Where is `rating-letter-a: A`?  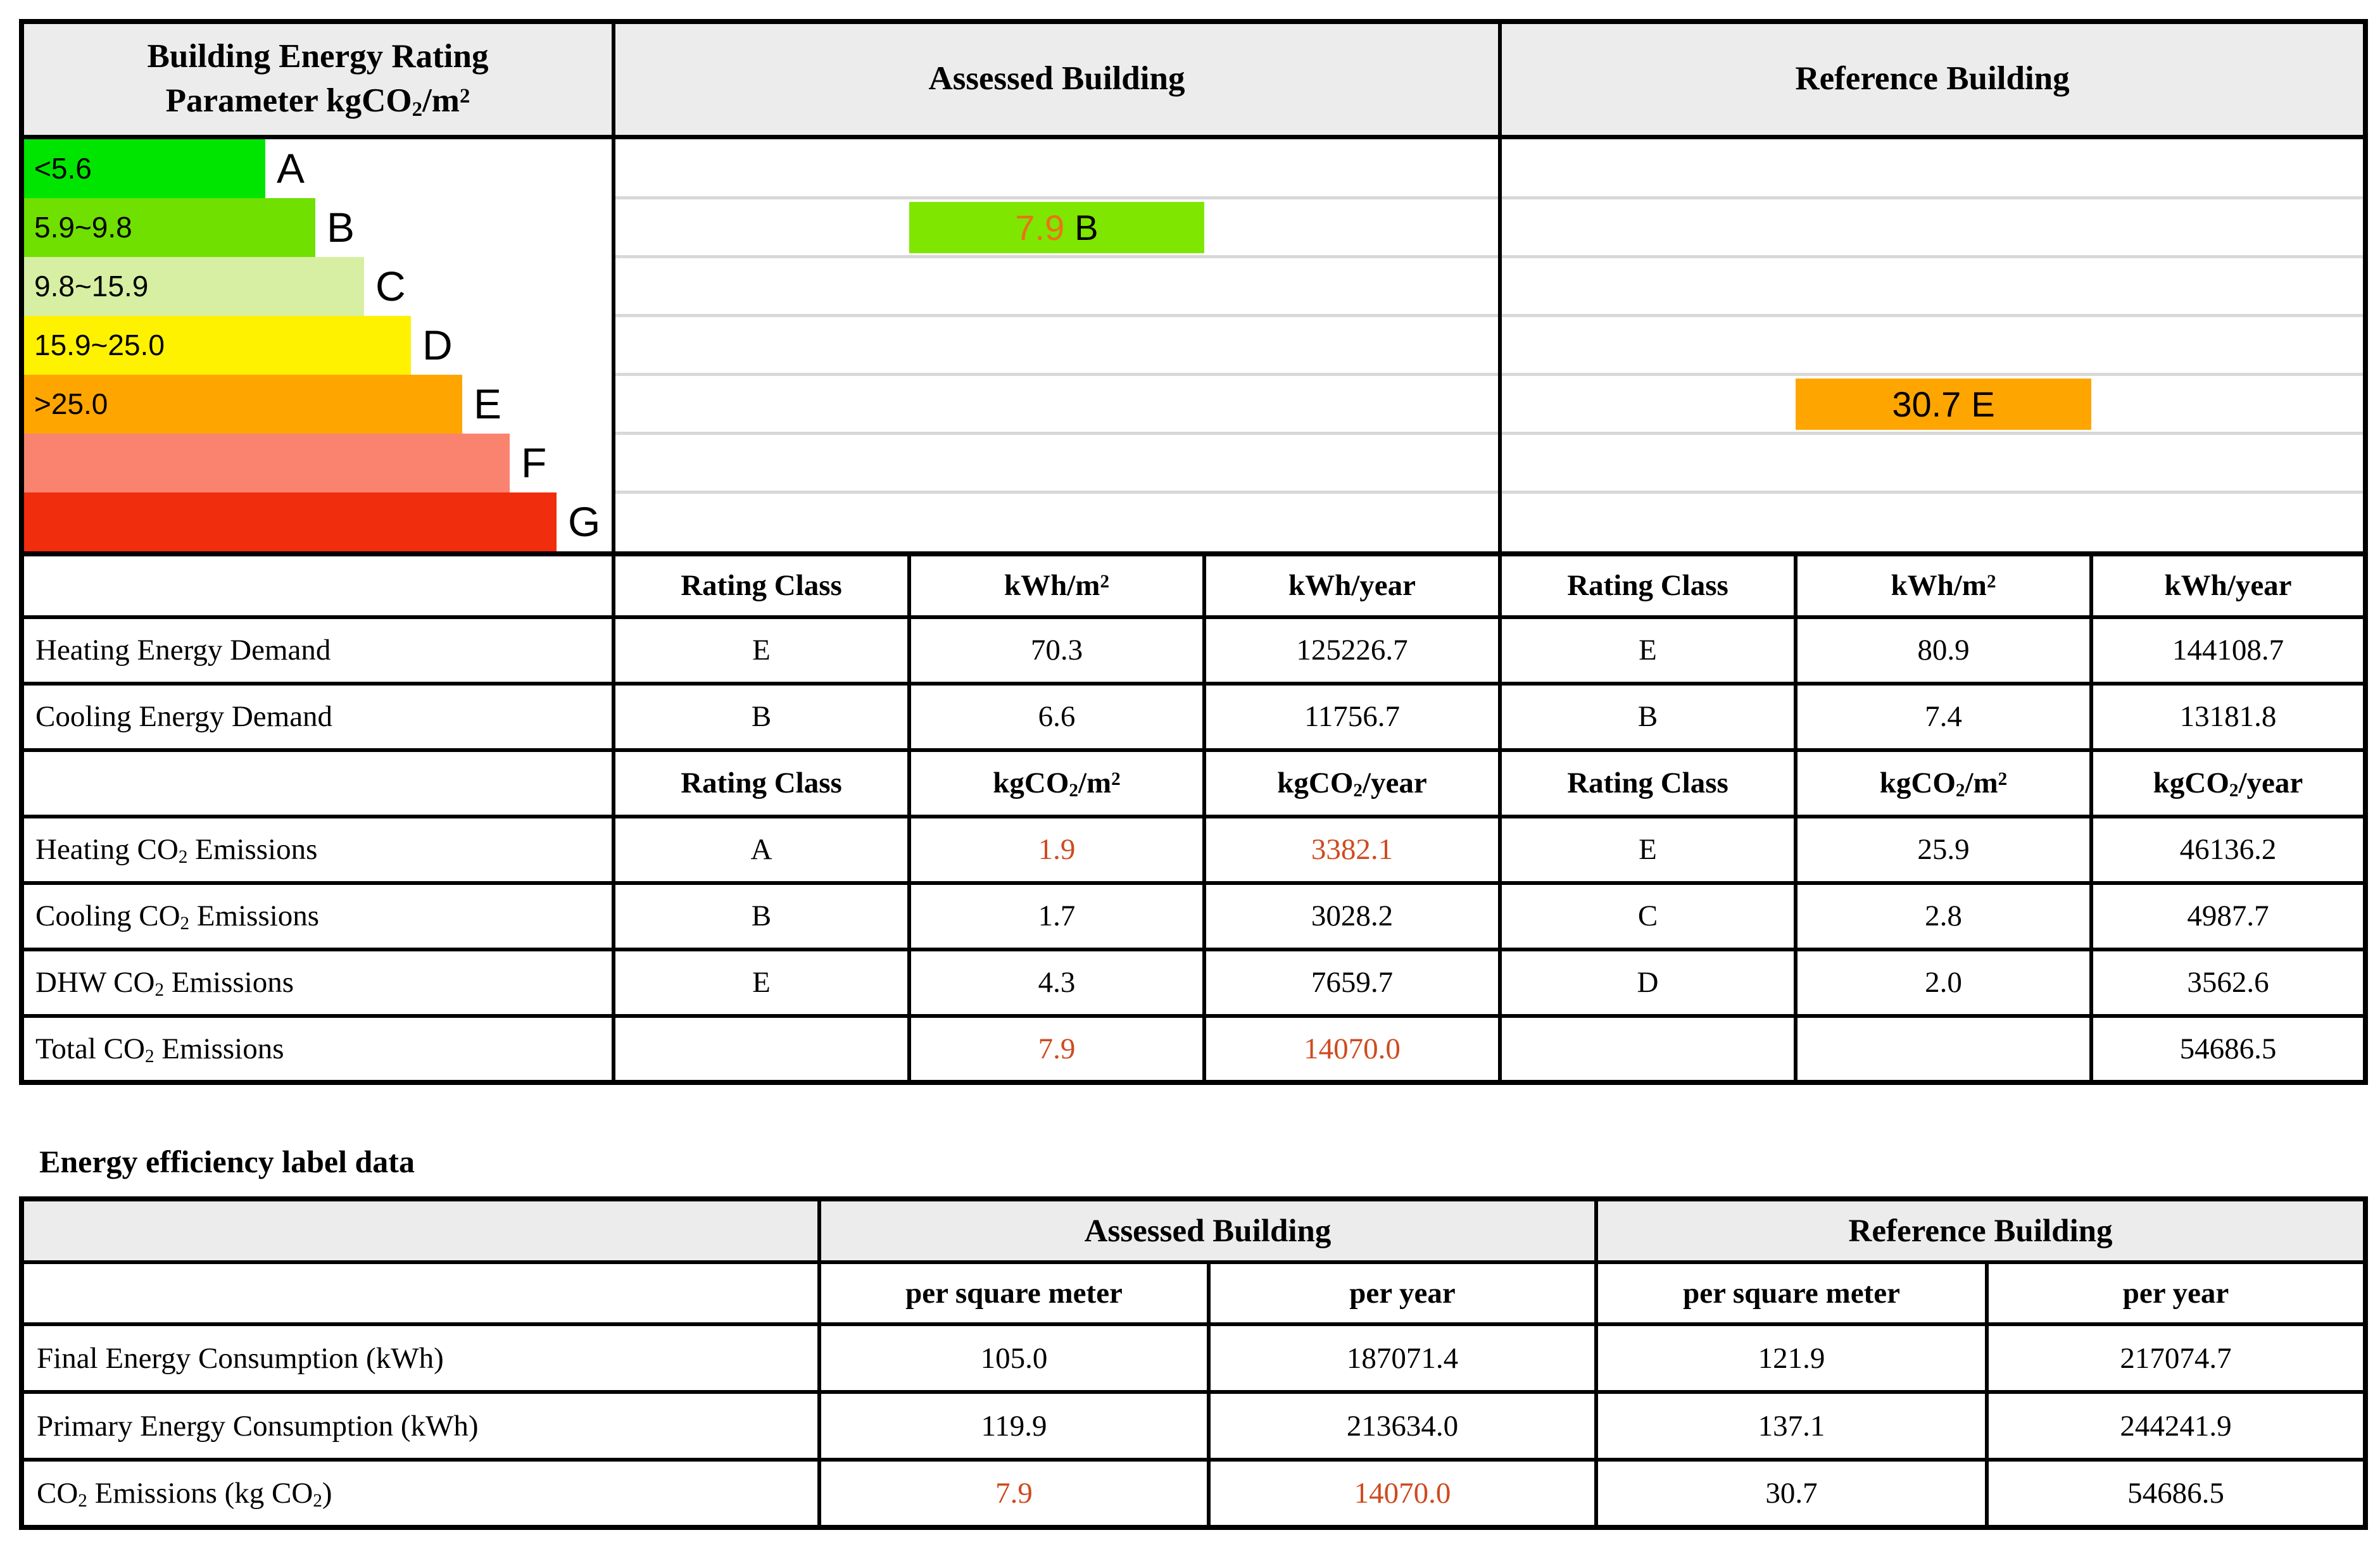
rating-letter-a: A is located at coordinates (291, 168).